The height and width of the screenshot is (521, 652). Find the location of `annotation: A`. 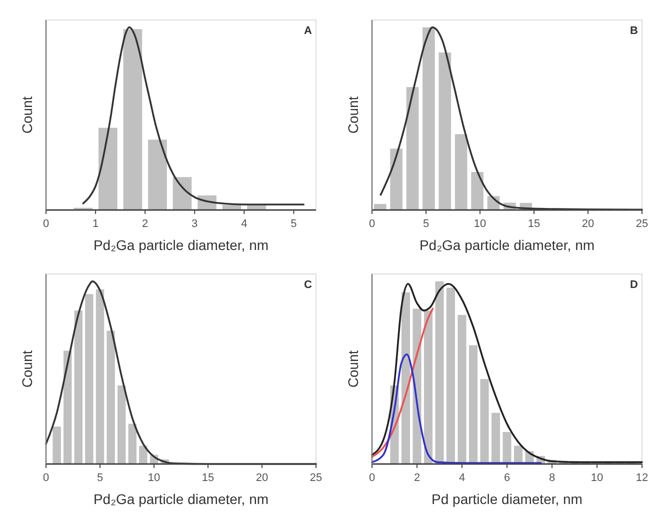

annotation: A is located at coordinates (308, 31).